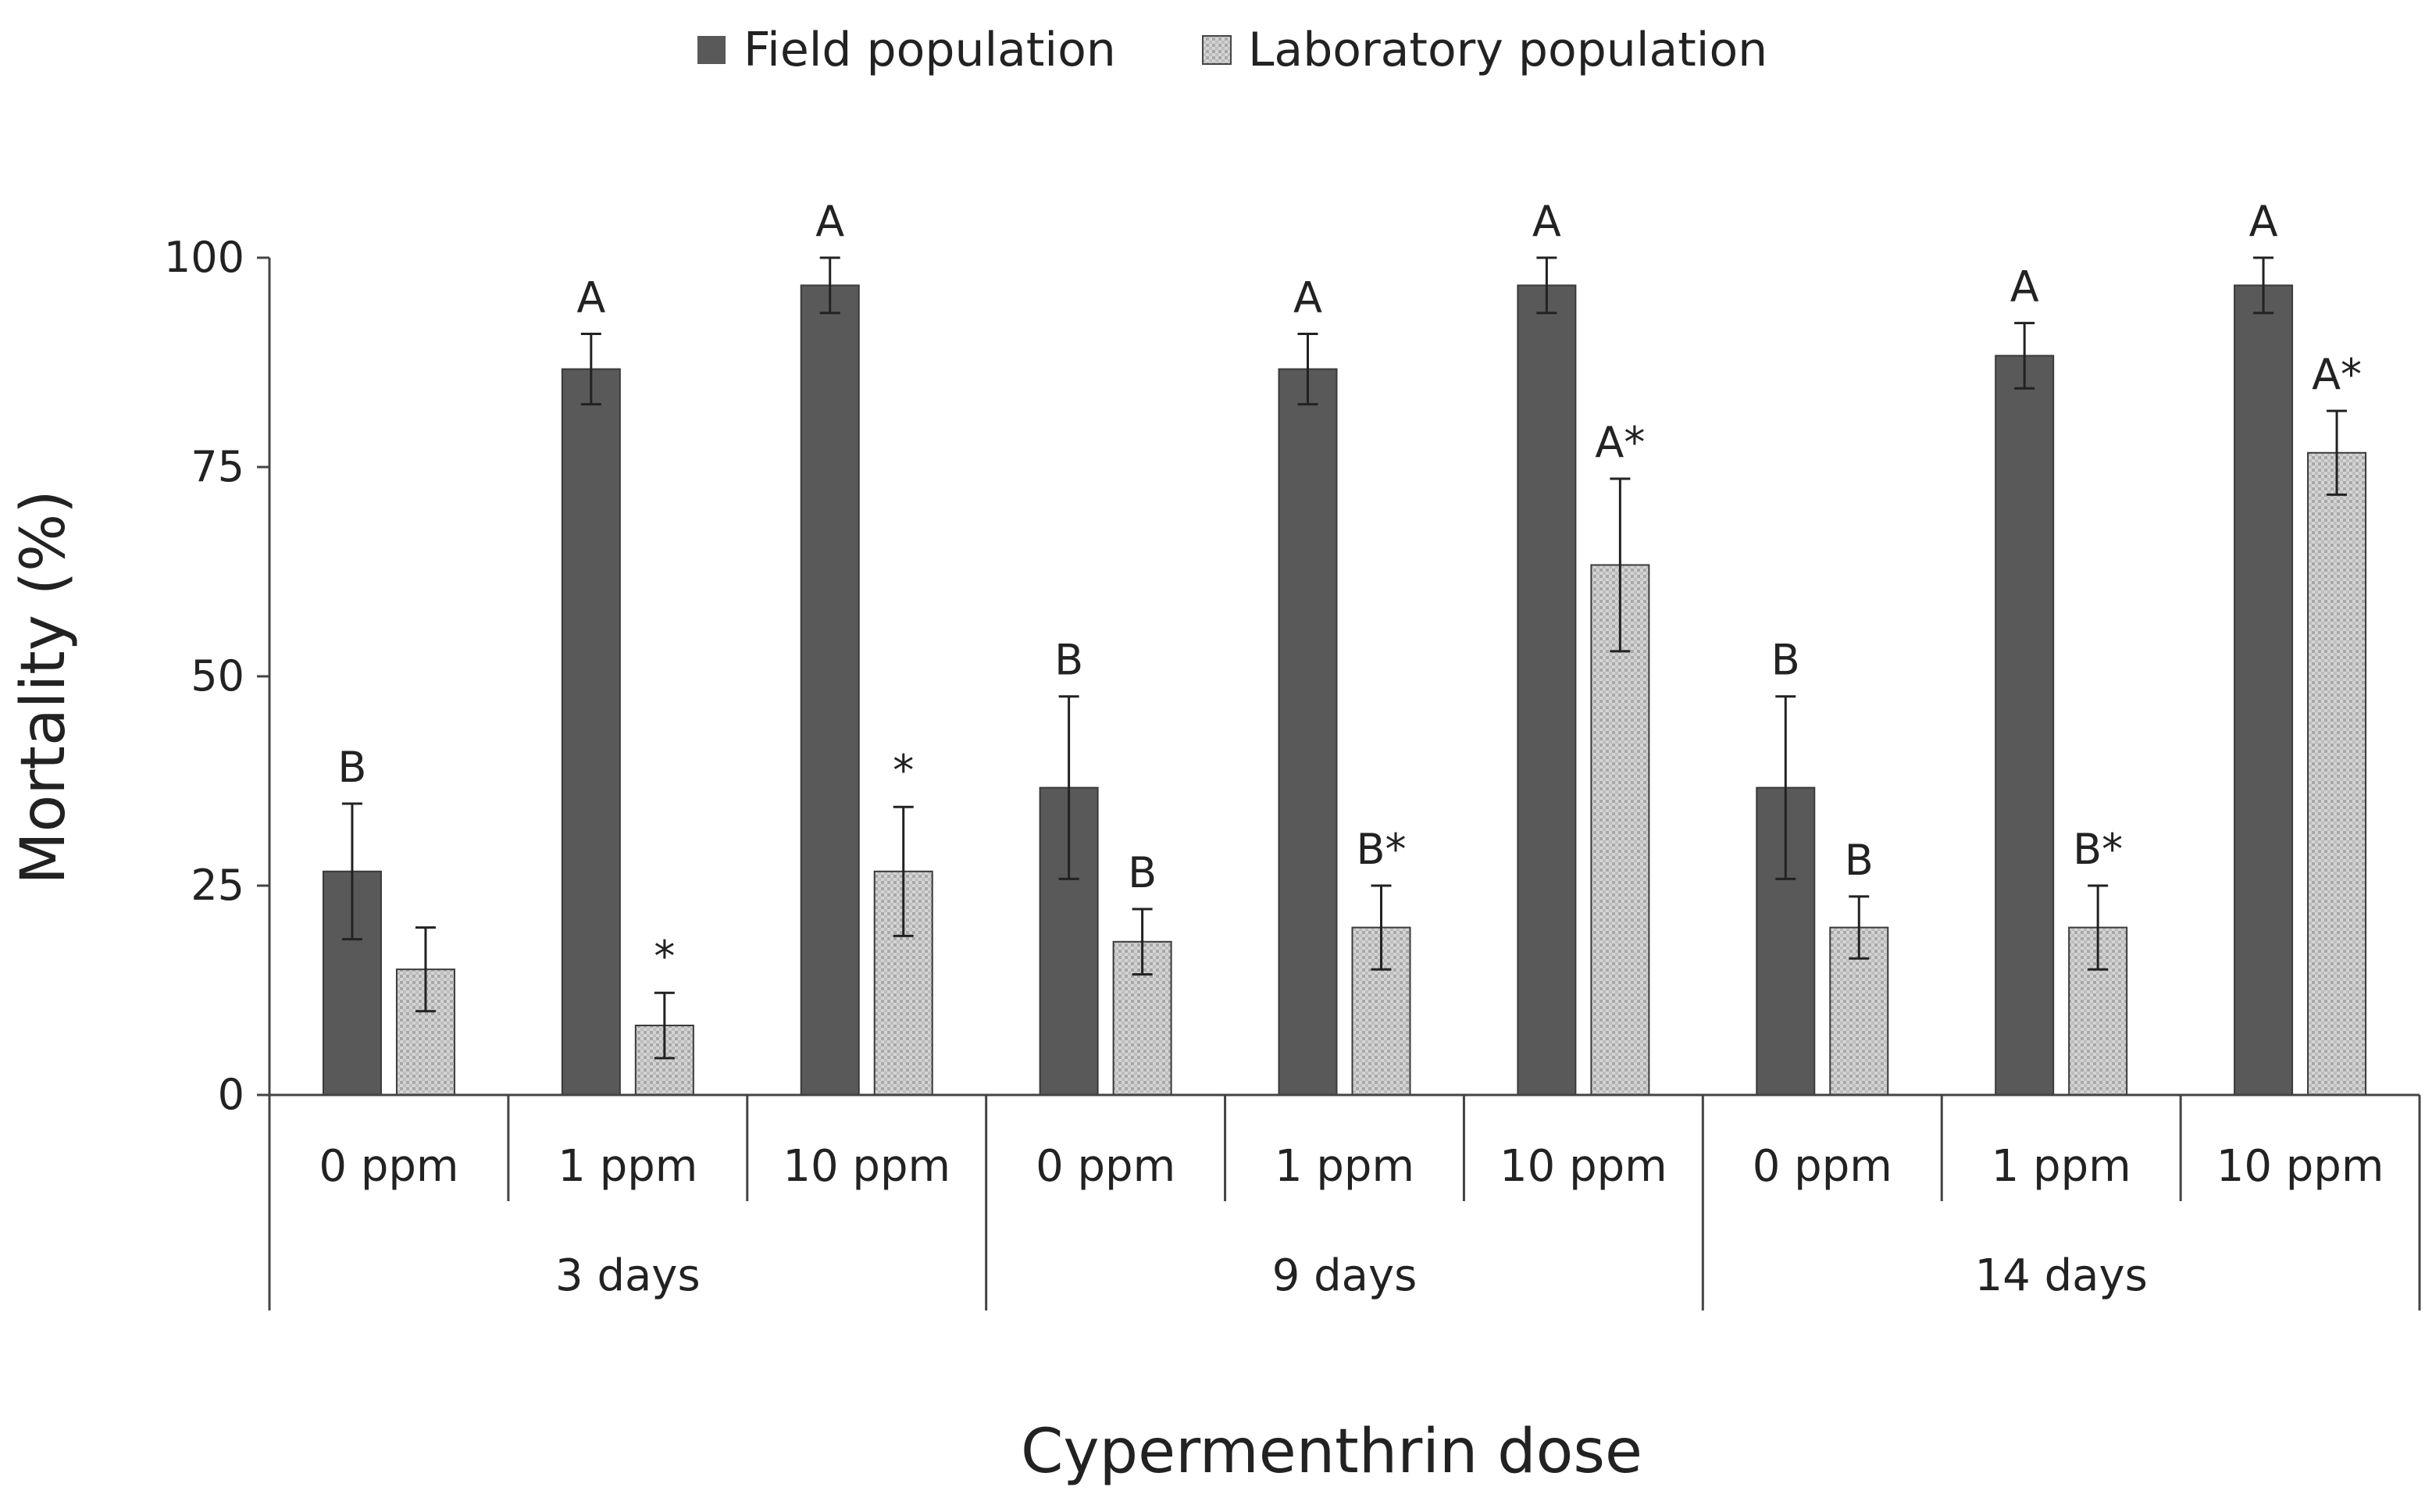  Describe the element at coordinates (217, 466) in the screenshot. I see `y-tick-label-75: 75` at that location.